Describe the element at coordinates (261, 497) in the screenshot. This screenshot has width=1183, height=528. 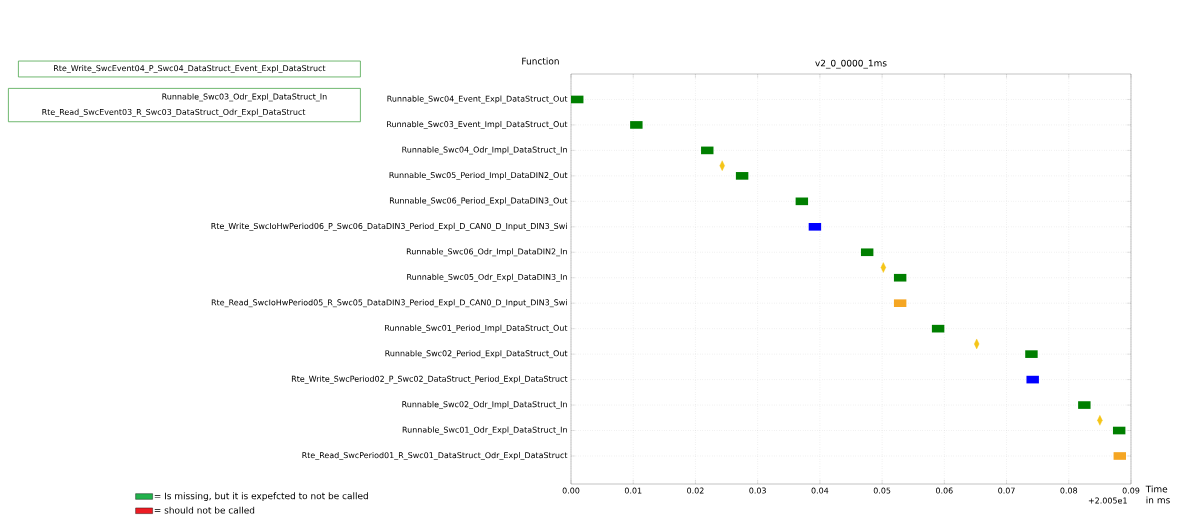
I see `legend-label: = Is missing, but it is expefcted to not be called` at that location.